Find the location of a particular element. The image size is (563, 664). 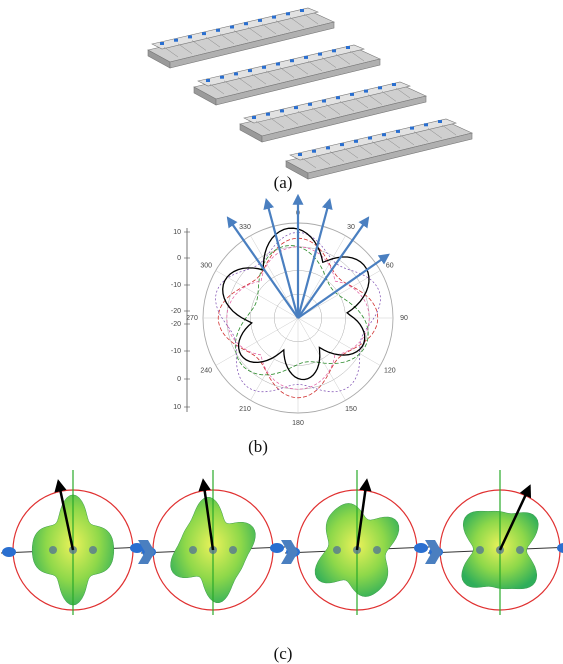

angle-label: 180 is located at coordinates (298, 423).